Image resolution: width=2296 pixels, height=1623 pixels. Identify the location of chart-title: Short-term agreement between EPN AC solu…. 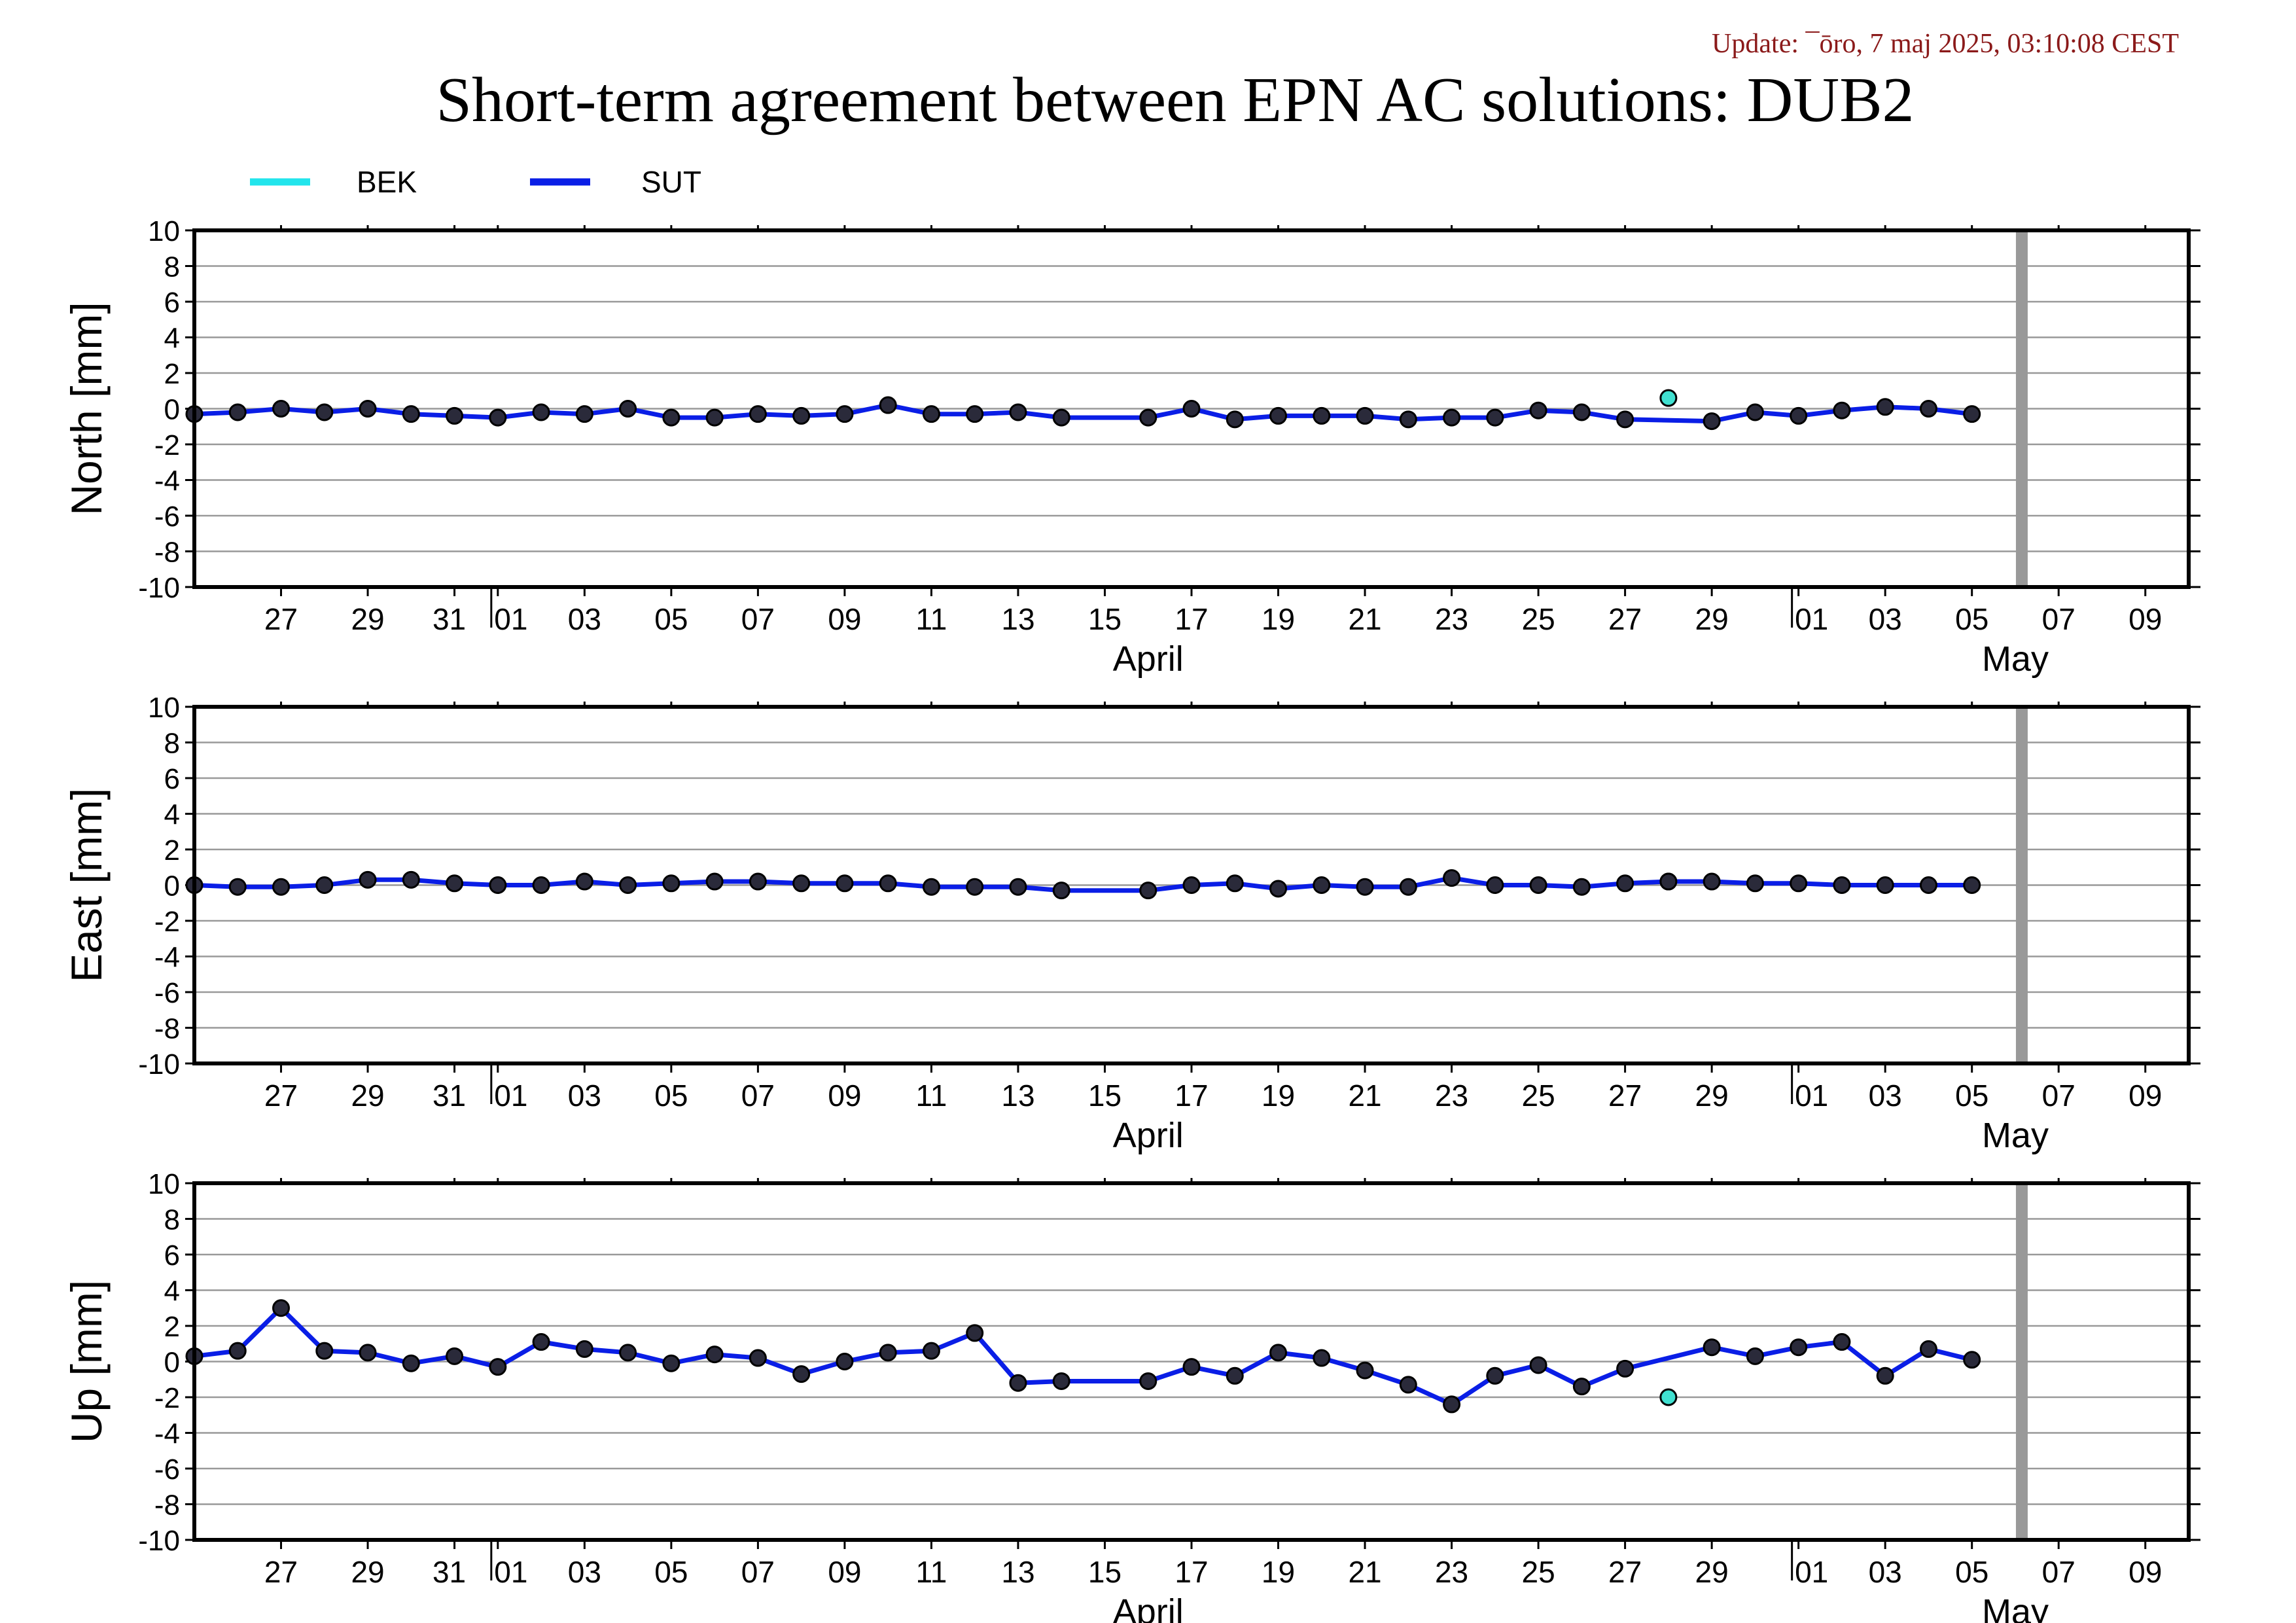
(1175, 100).